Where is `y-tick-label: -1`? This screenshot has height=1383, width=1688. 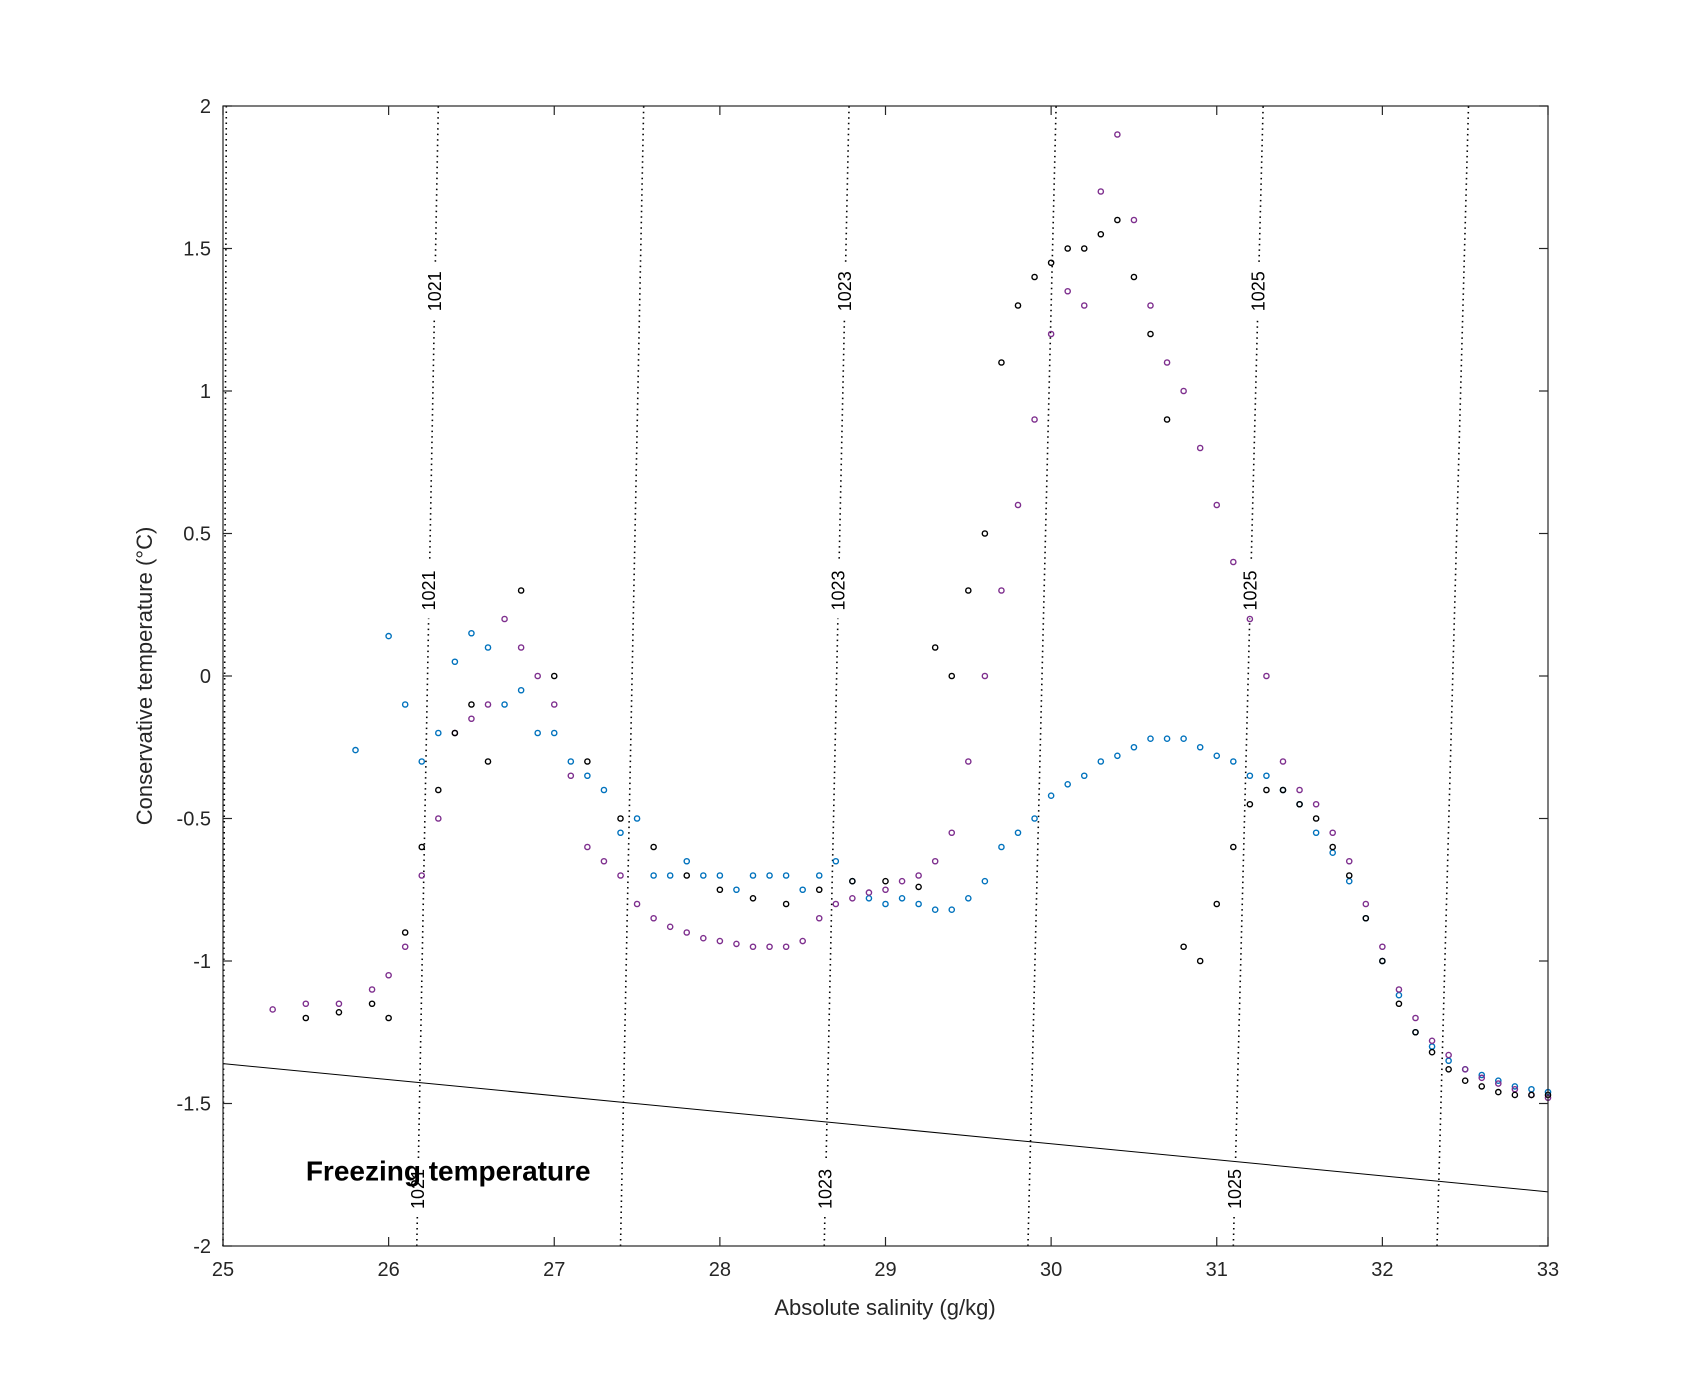 y-tick-label: -1 is located at coordinates (202, 962).